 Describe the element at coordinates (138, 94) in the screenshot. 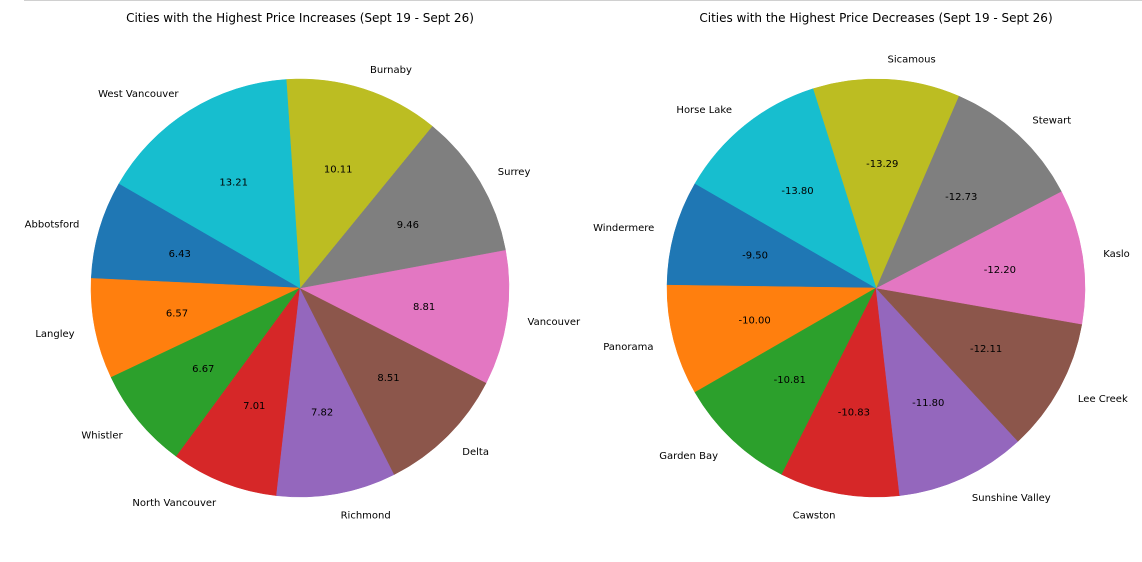

I see `slice-label-west-vancouver: West Vancouver` at that location.